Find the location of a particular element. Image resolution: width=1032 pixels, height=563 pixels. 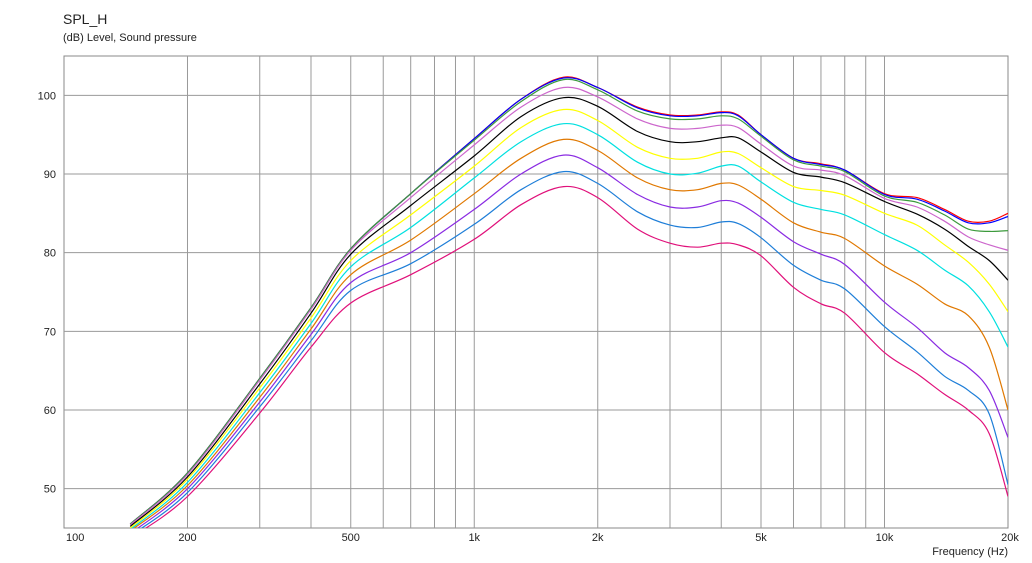

x-tick-label: 200 is located at coordinates (187, 538).